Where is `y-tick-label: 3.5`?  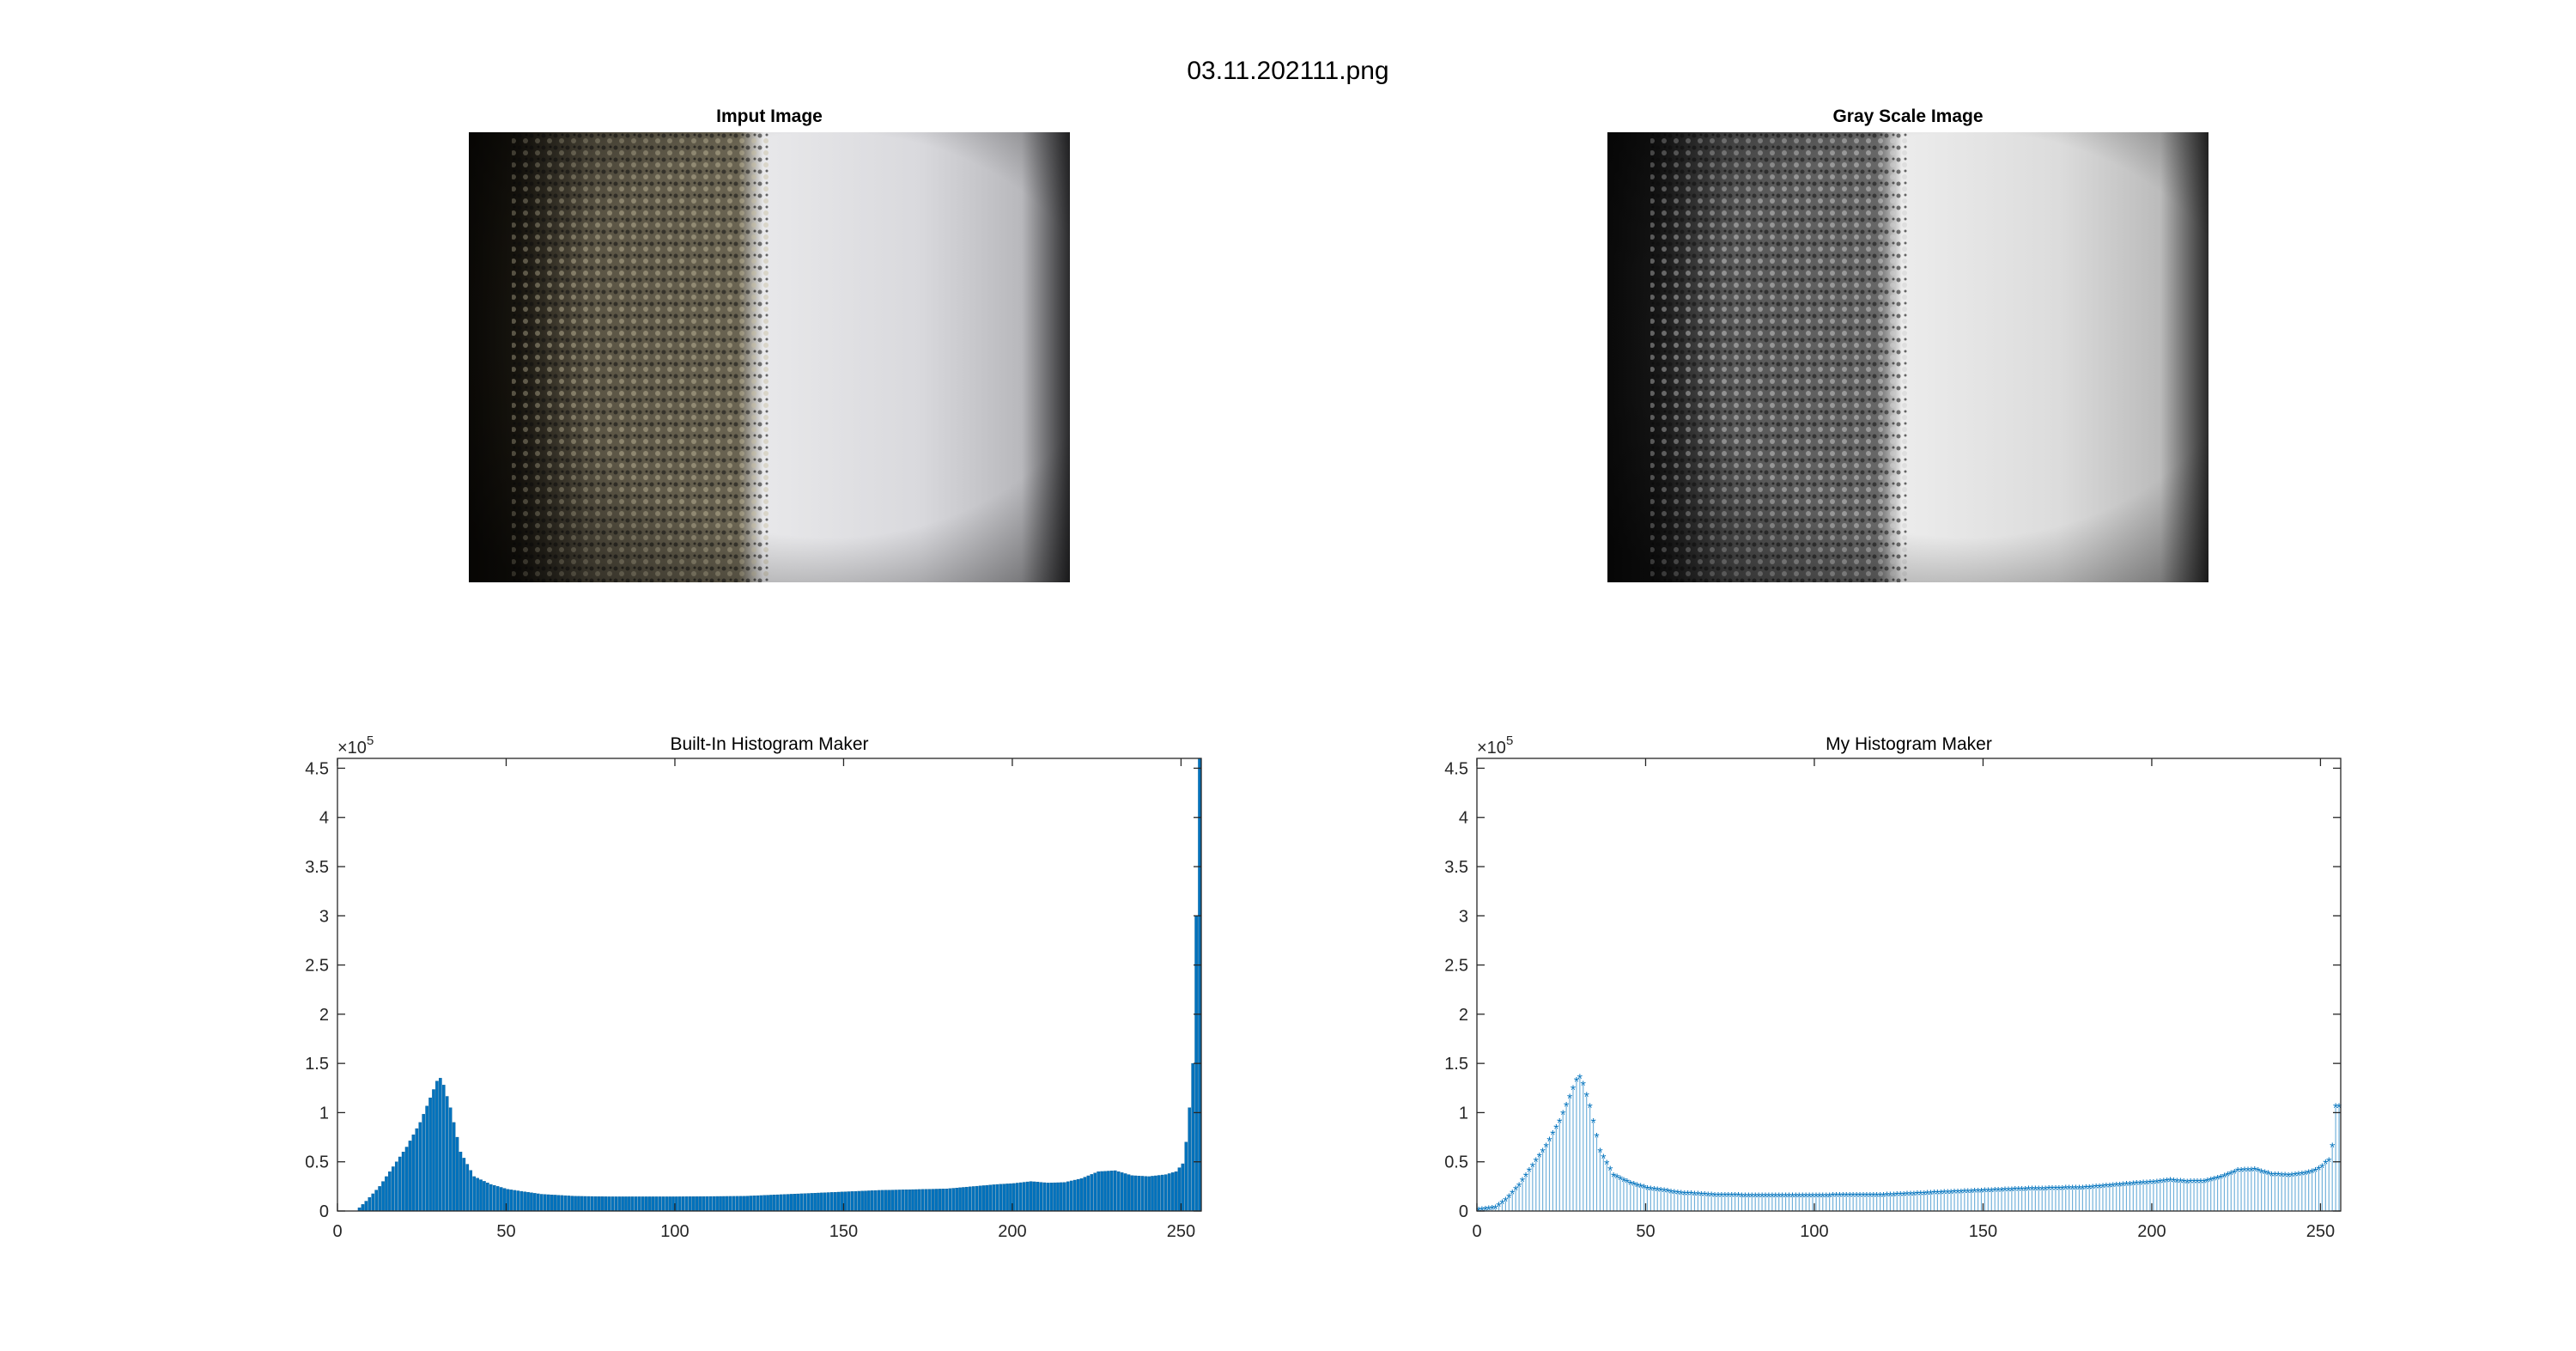
y-tick-label: 3.5 is located at coordinates (1456, 867).